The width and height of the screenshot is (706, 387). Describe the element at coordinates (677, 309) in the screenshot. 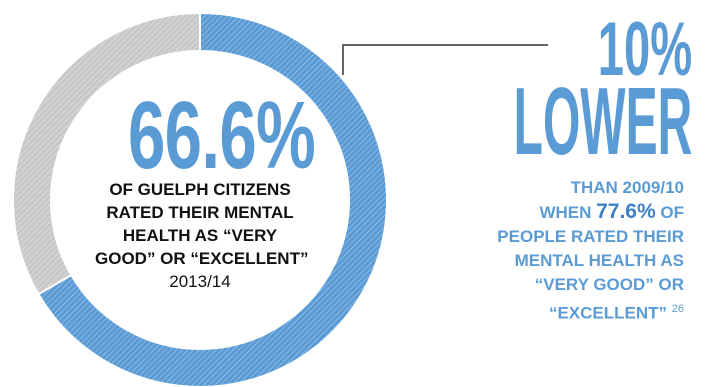

I see `footnote-marker: 26` at that location.